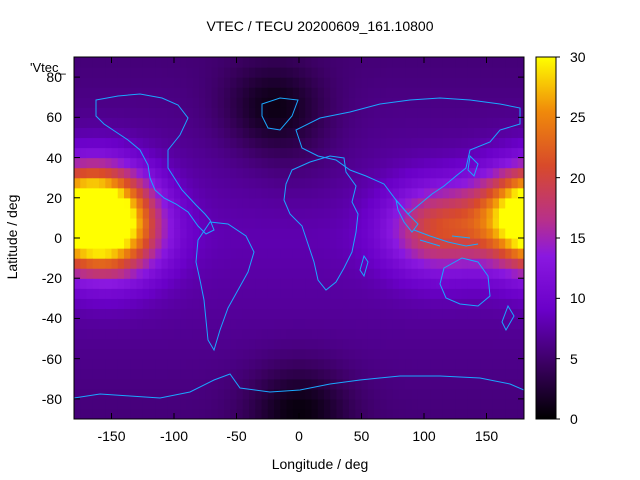  I want to click on coastline-australia, so click(465, 282).